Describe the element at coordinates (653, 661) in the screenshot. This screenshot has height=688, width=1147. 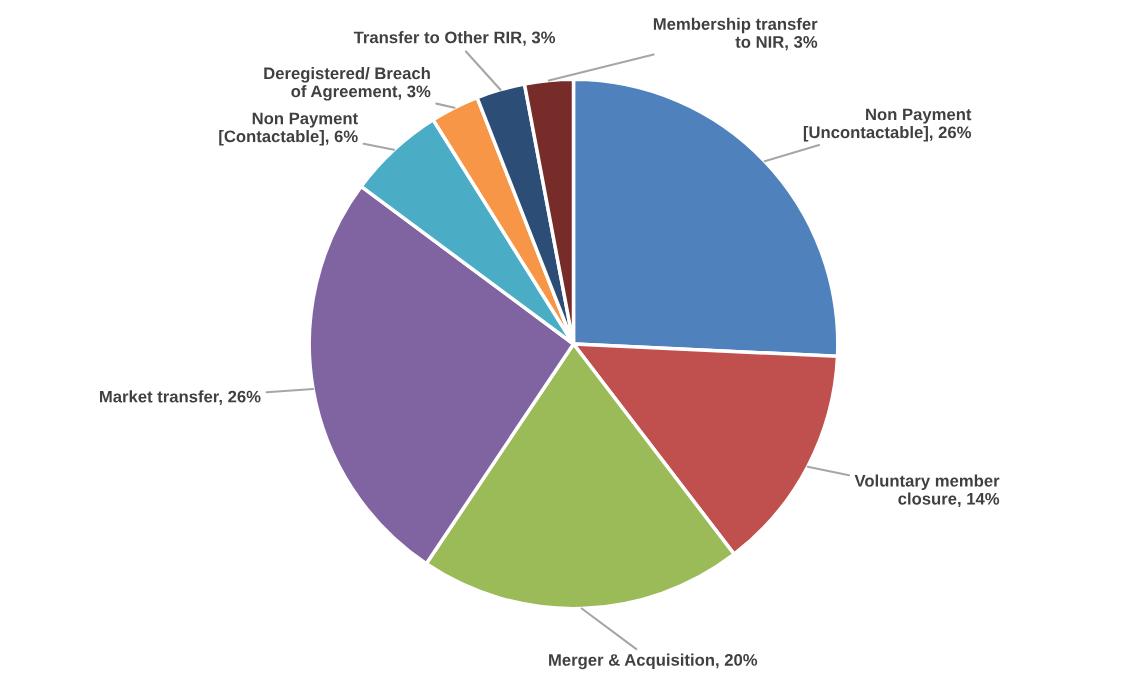
I see `slice-label: Merger & Acquisition, 20%` at that location.